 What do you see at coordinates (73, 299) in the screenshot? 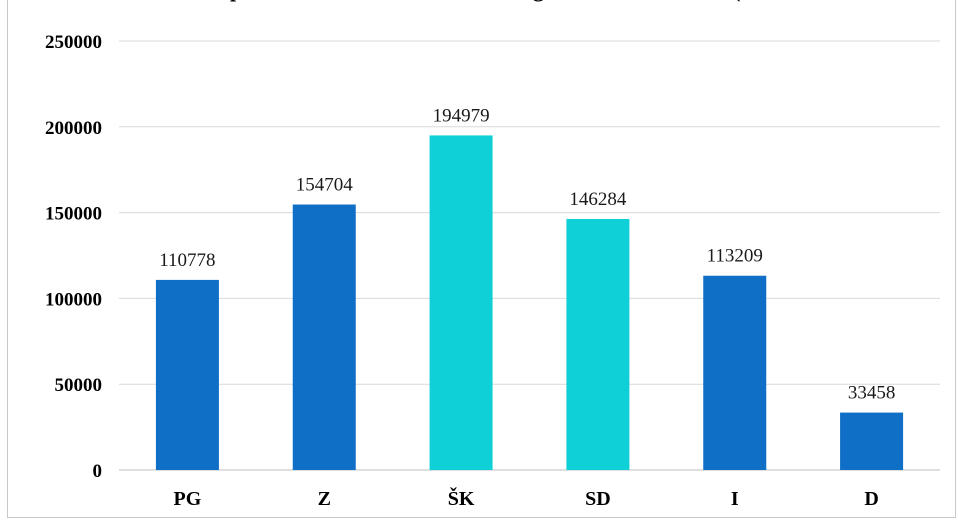
I see `y-tick-label-100000: 100000` at bounding box center [73, 299].